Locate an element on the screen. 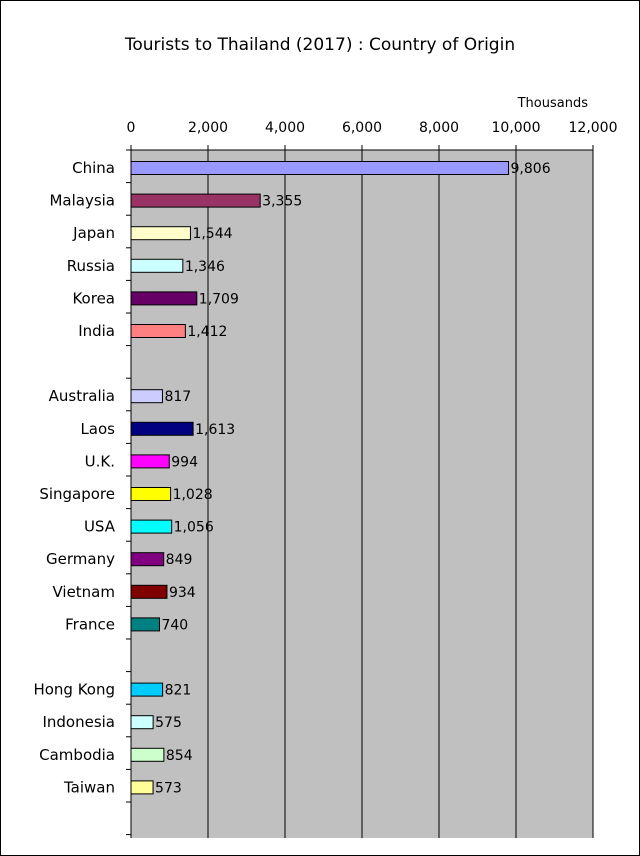 This screenshot has width=640, height=856. category-label-korea: Korea is located at coordinates (93, 298).